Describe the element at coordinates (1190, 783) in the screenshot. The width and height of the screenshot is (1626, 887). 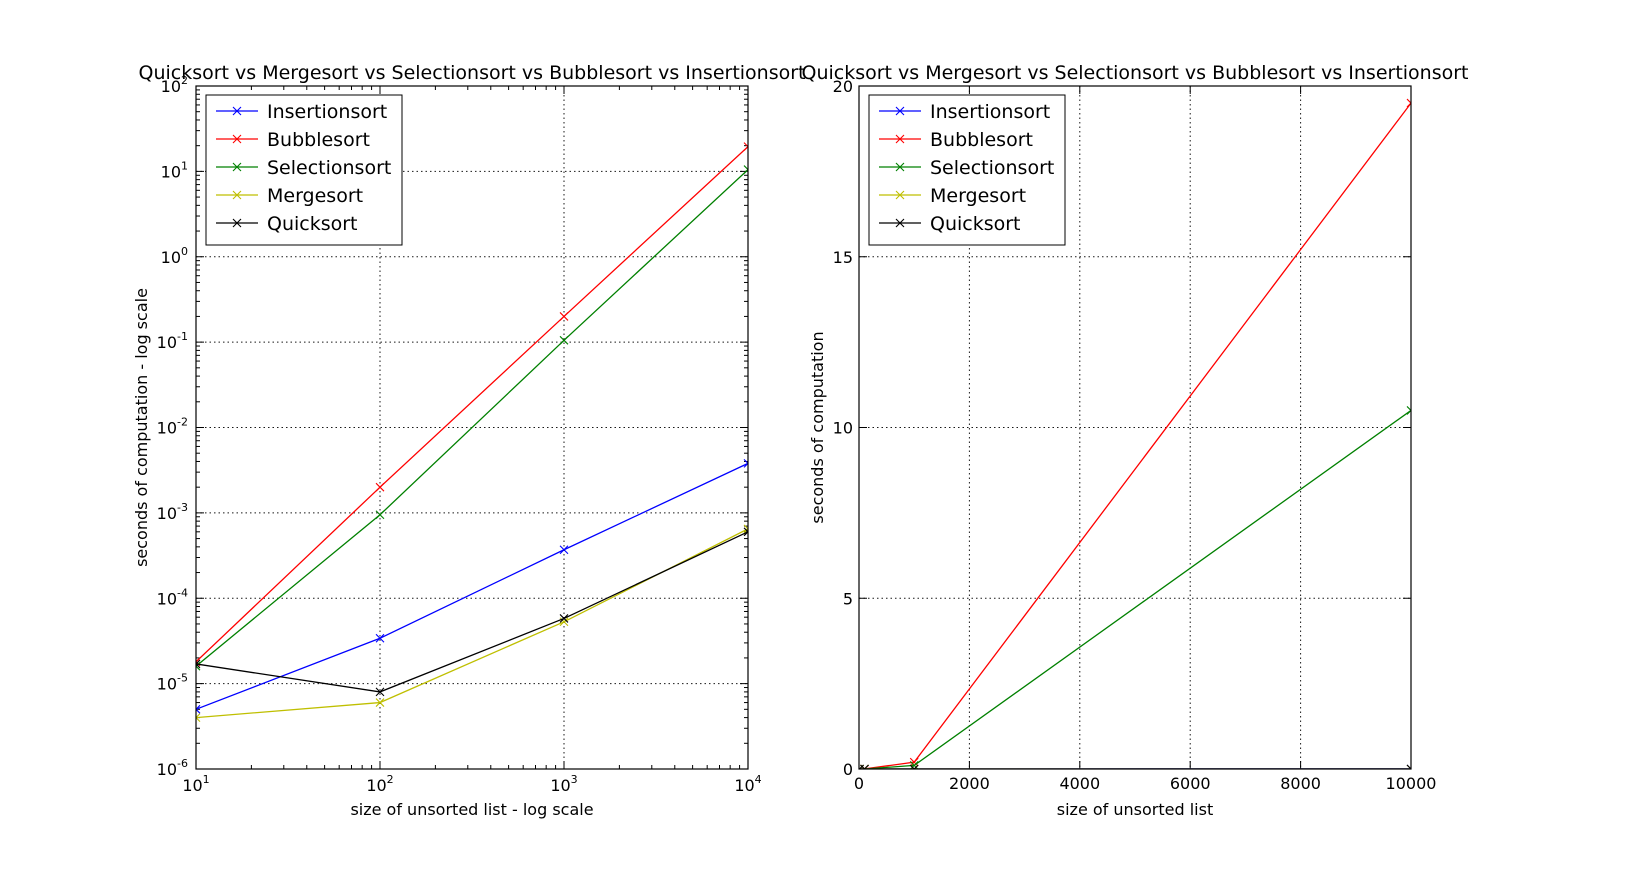
I see `x-tick-label: 6000` at that location.